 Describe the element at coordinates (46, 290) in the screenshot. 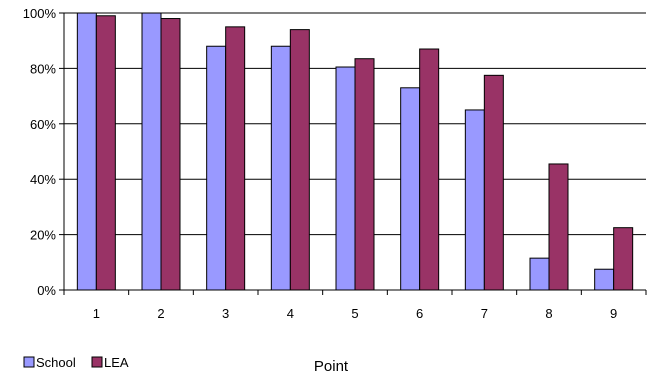

I see `y-tick-label: 0%` at that location.